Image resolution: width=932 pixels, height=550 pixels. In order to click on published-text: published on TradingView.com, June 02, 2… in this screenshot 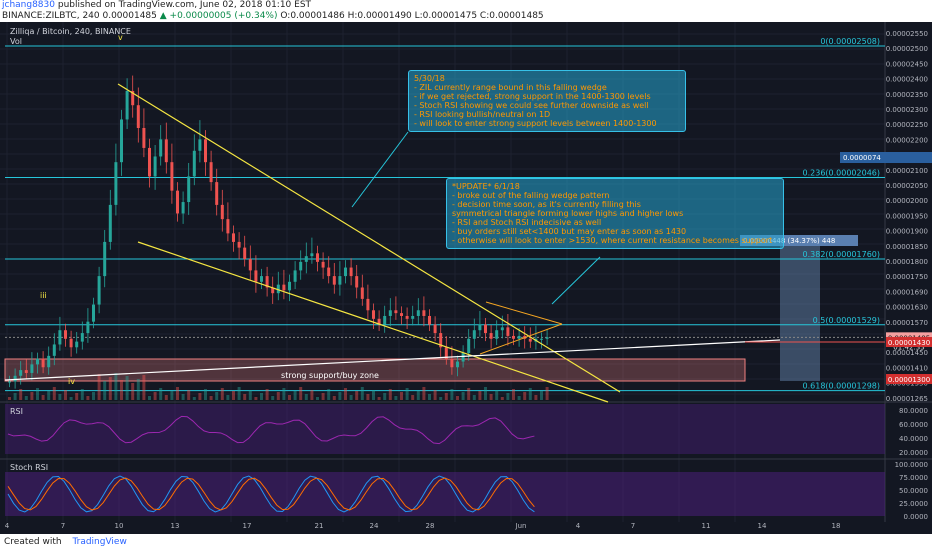, I will do `click(184, 5)`.